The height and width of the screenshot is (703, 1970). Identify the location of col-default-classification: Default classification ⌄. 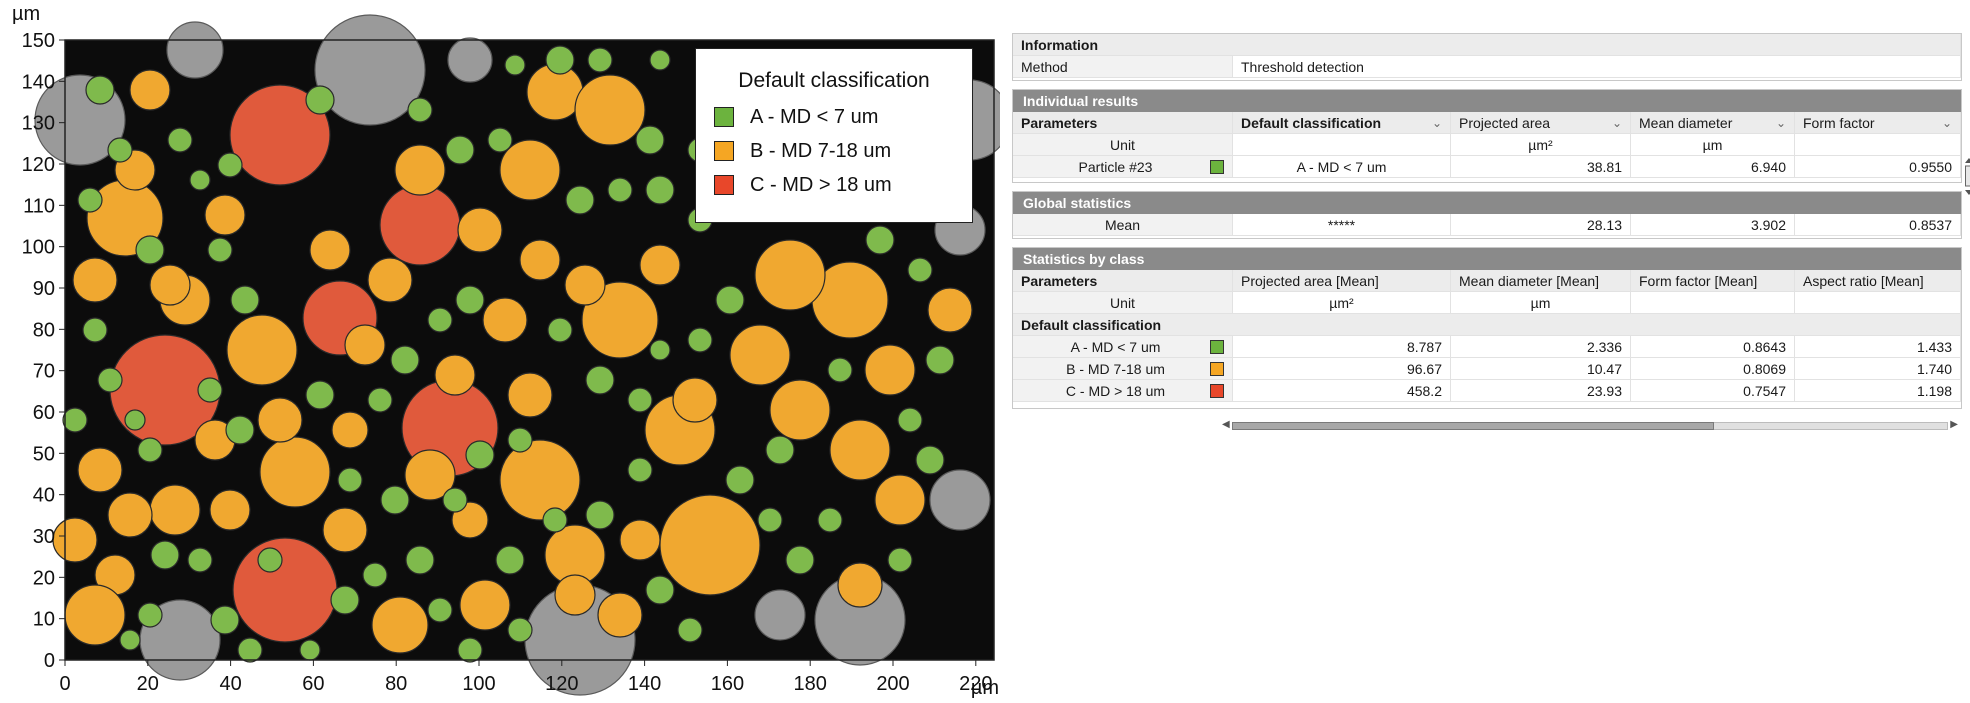
(1342, 123).